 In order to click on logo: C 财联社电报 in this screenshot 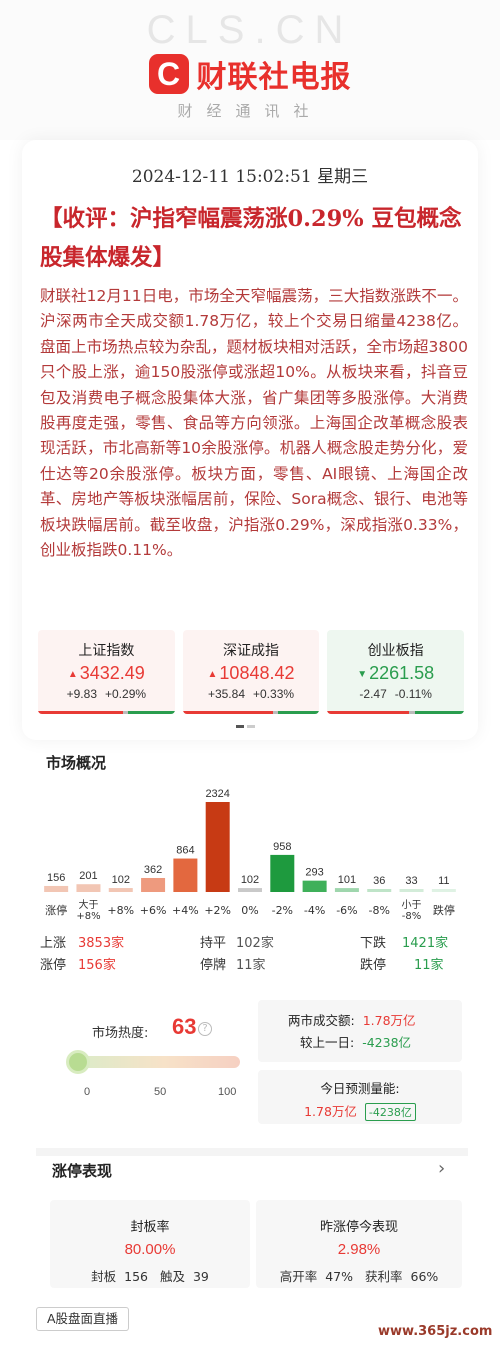, I will do `click(250, 74)`.